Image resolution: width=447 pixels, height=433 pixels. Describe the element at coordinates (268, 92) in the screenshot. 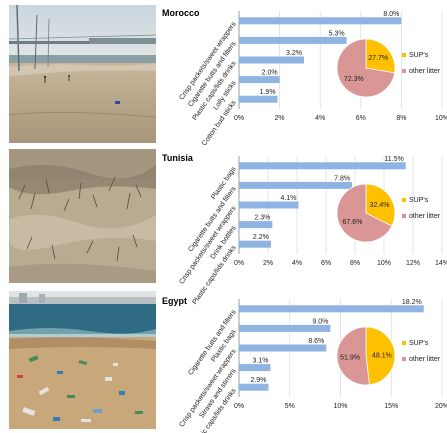

I see `bar-value-label: 1.9%` at that location.